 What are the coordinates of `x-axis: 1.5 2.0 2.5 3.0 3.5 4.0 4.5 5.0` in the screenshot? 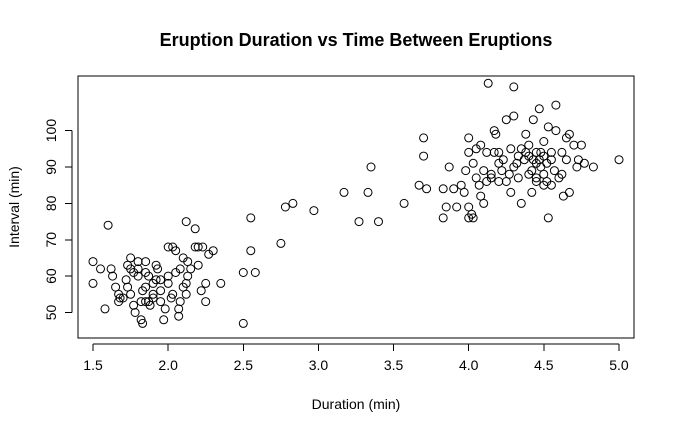 It's located at (356, 358).